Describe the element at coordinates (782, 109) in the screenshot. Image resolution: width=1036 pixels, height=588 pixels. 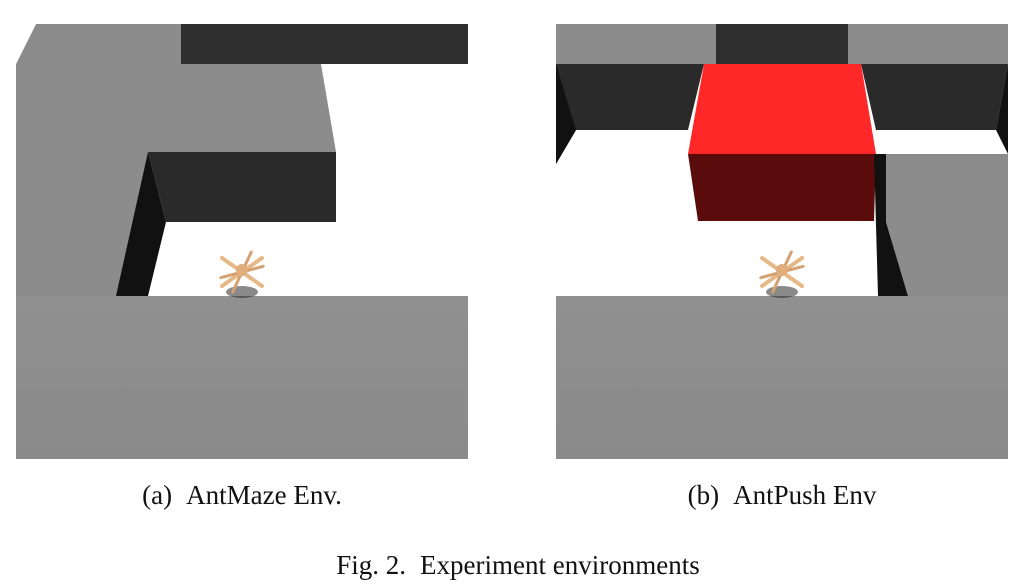
I see `movable-block-top` at that location.